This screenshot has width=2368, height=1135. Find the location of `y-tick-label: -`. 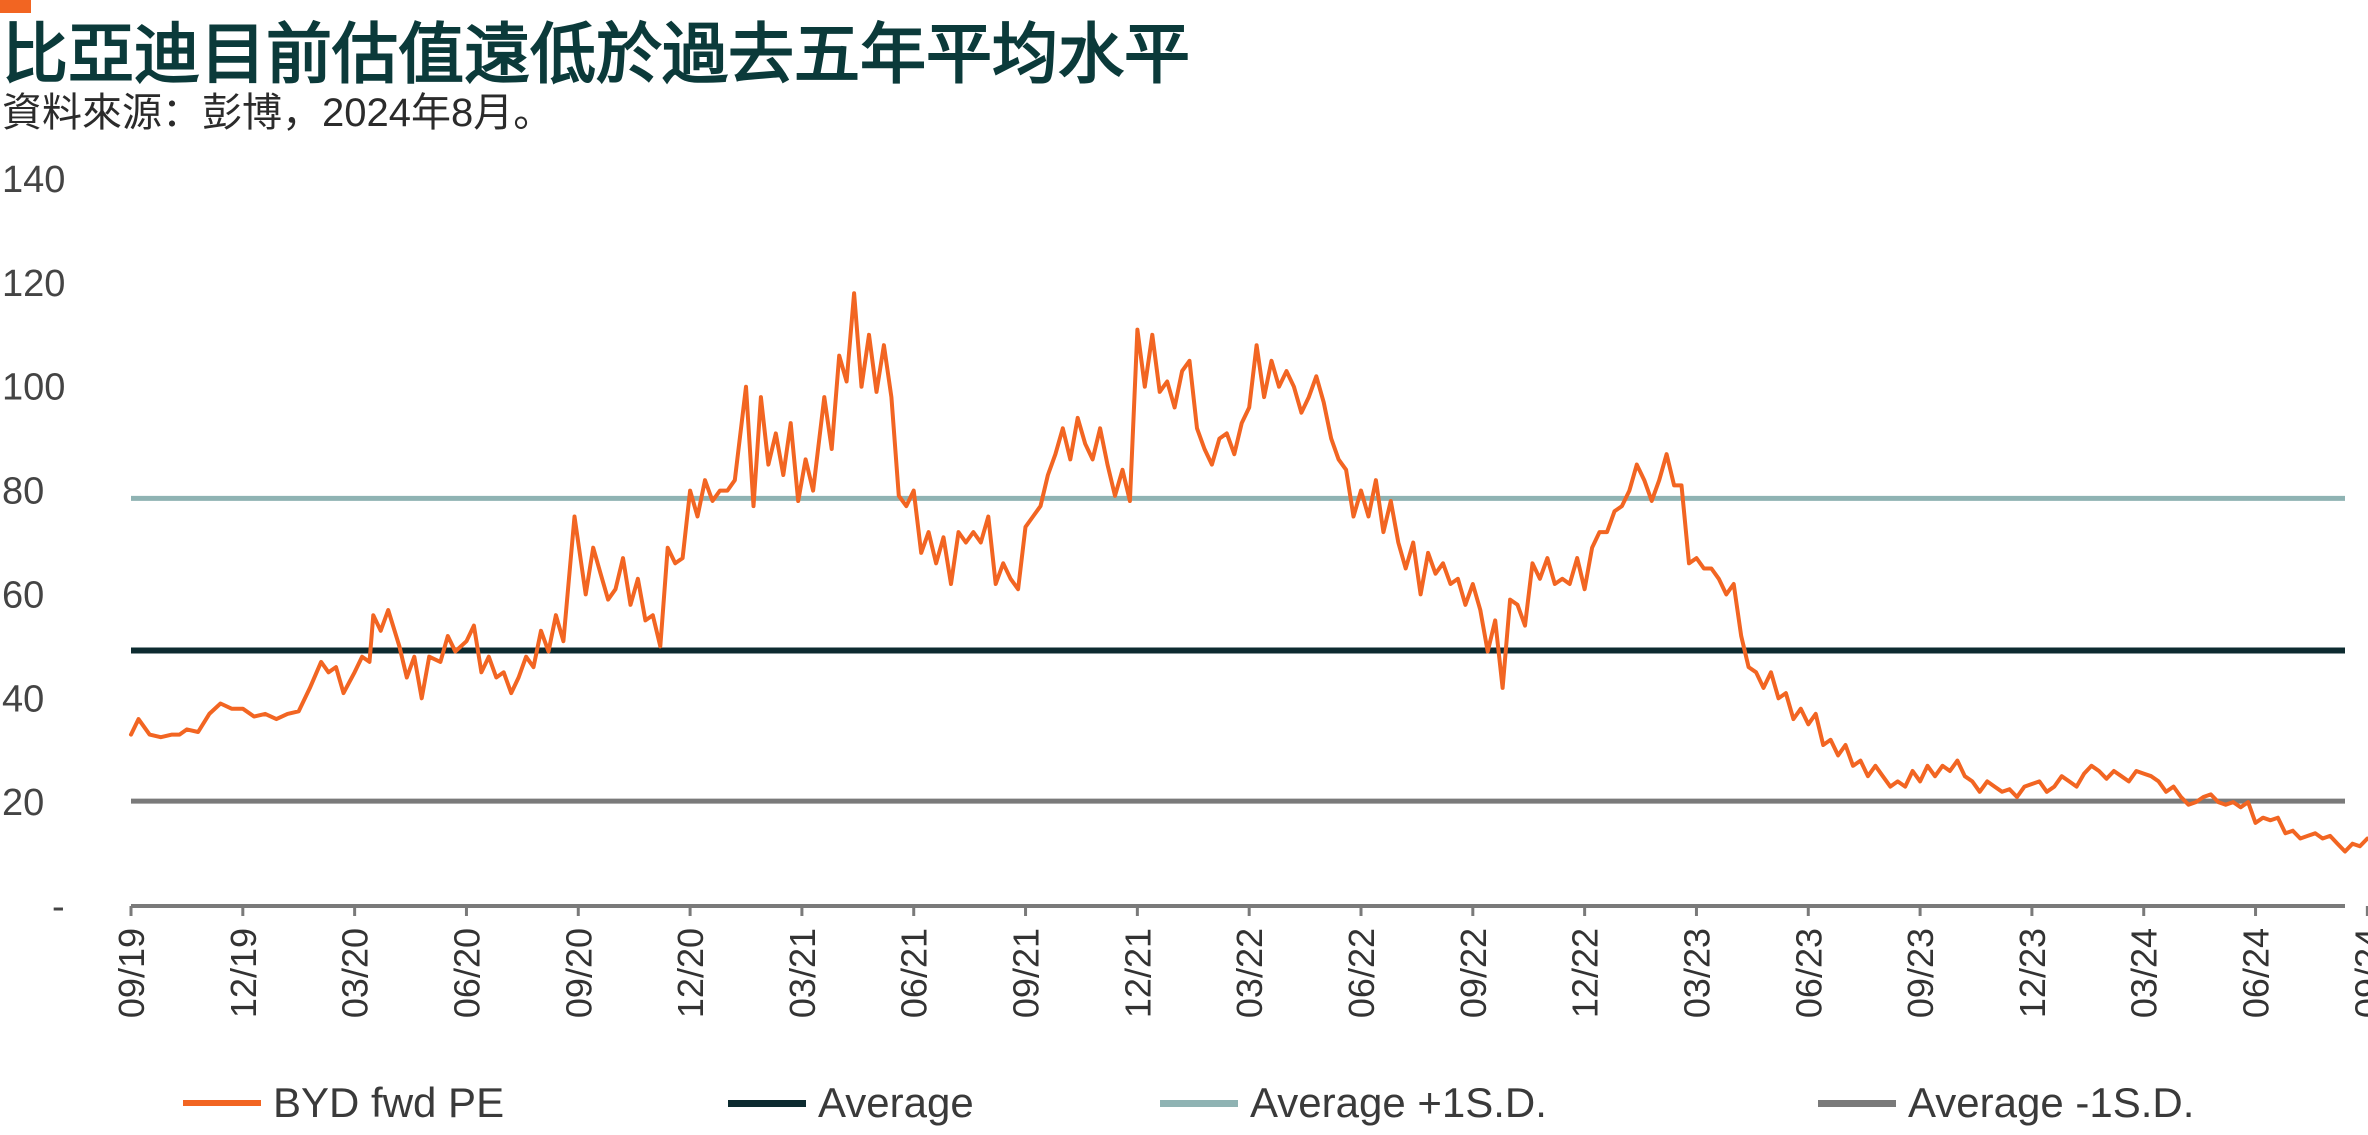

y-tick-label: - is located at coordinates (58, 907).